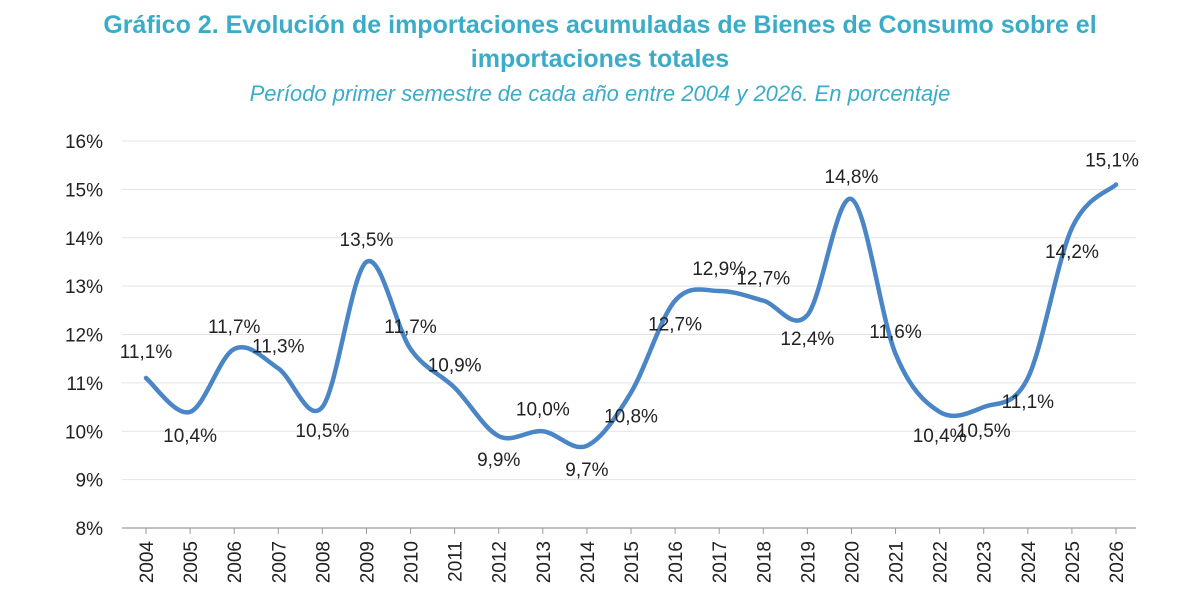  I want to click on x-tick-label: 2022, so click(941, 562).